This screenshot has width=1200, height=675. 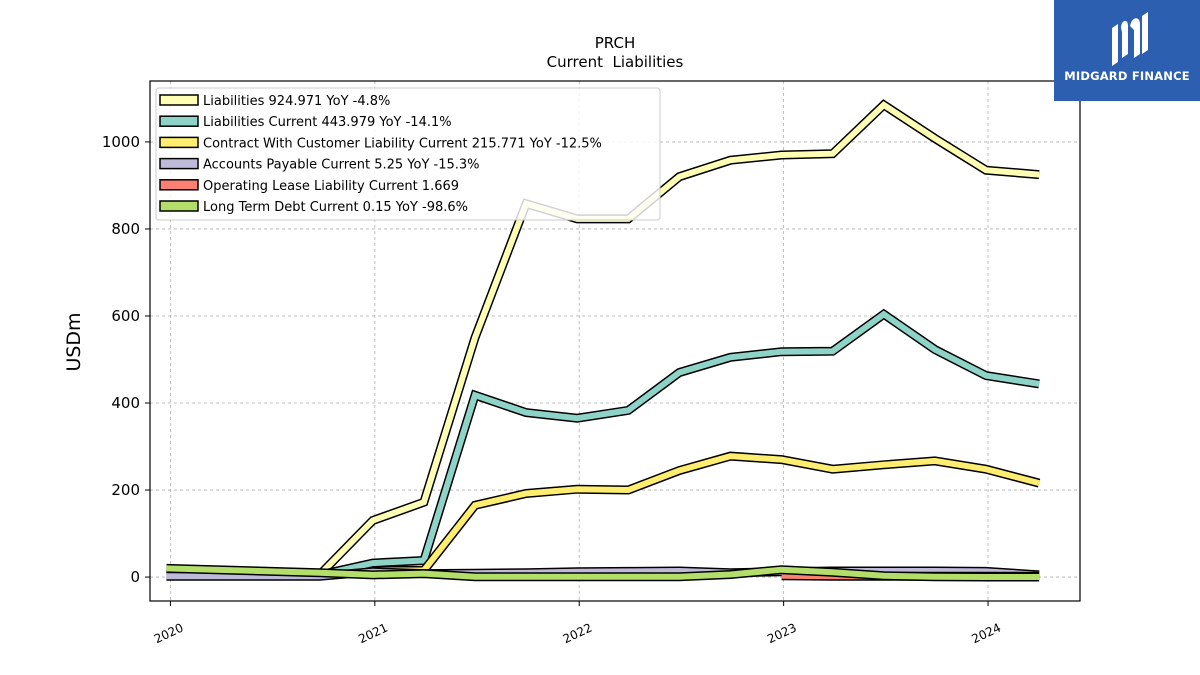 What do you see at coordinates (615, 43) in the screenshot?
I see `chart-title: PRCH` at bounding box center [615, 43].